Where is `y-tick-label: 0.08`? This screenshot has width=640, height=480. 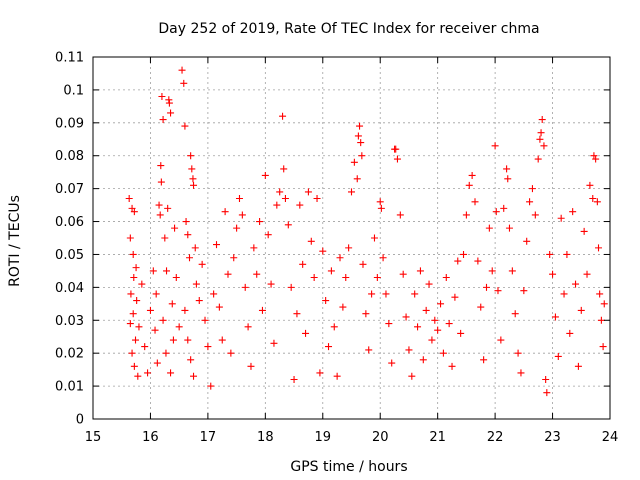 y-tick-label: 0.08 is located at coordinates (69, 156).